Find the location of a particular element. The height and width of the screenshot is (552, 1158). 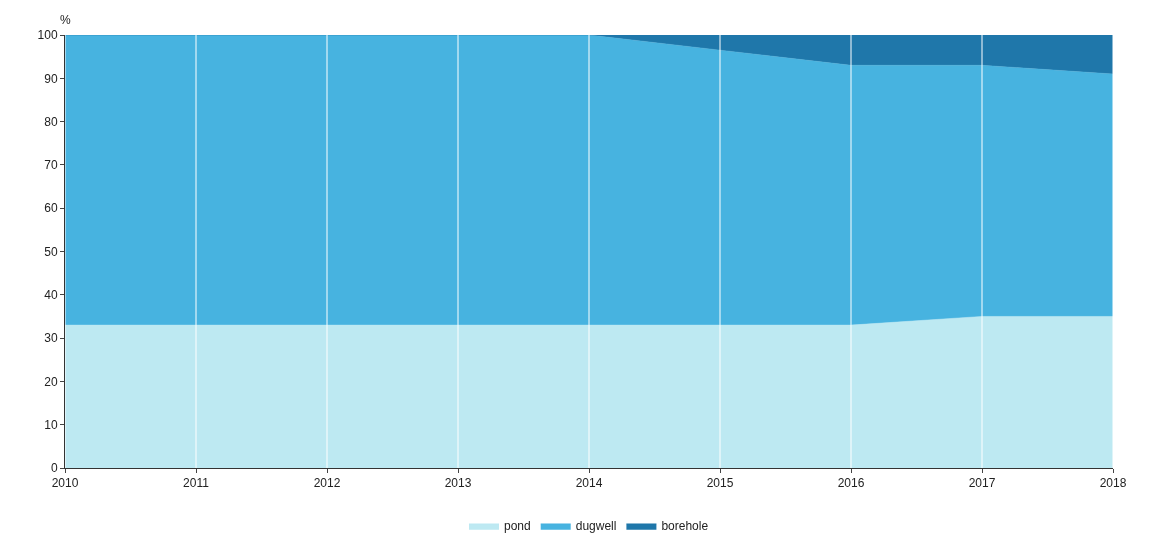

legend-label: dugwell is located at coordinates (596, 526).